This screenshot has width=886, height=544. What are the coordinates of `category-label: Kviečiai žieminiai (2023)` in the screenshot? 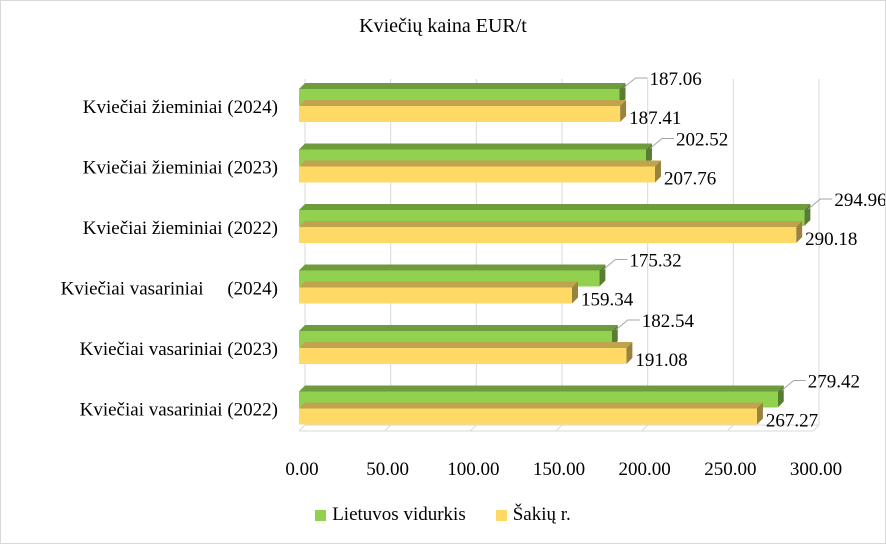 It's located at (180, 168).